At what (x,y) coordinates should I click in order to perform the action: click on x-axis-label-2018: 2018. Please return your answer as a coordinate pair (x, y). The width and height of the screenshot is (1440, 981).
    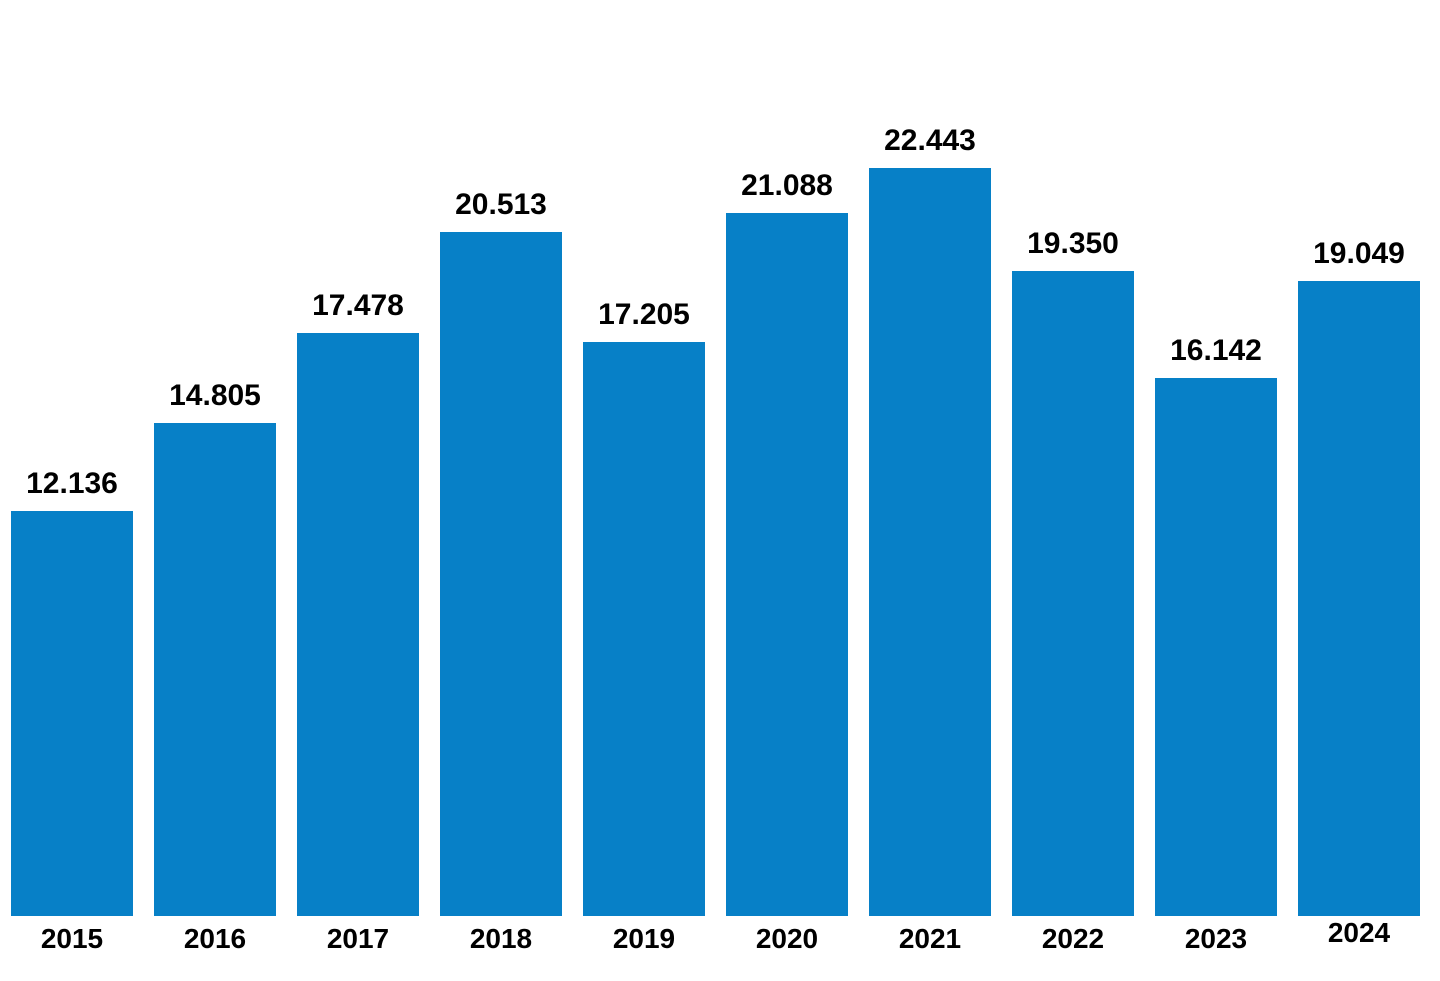
    Looking at the image, I should click on (501, 938).